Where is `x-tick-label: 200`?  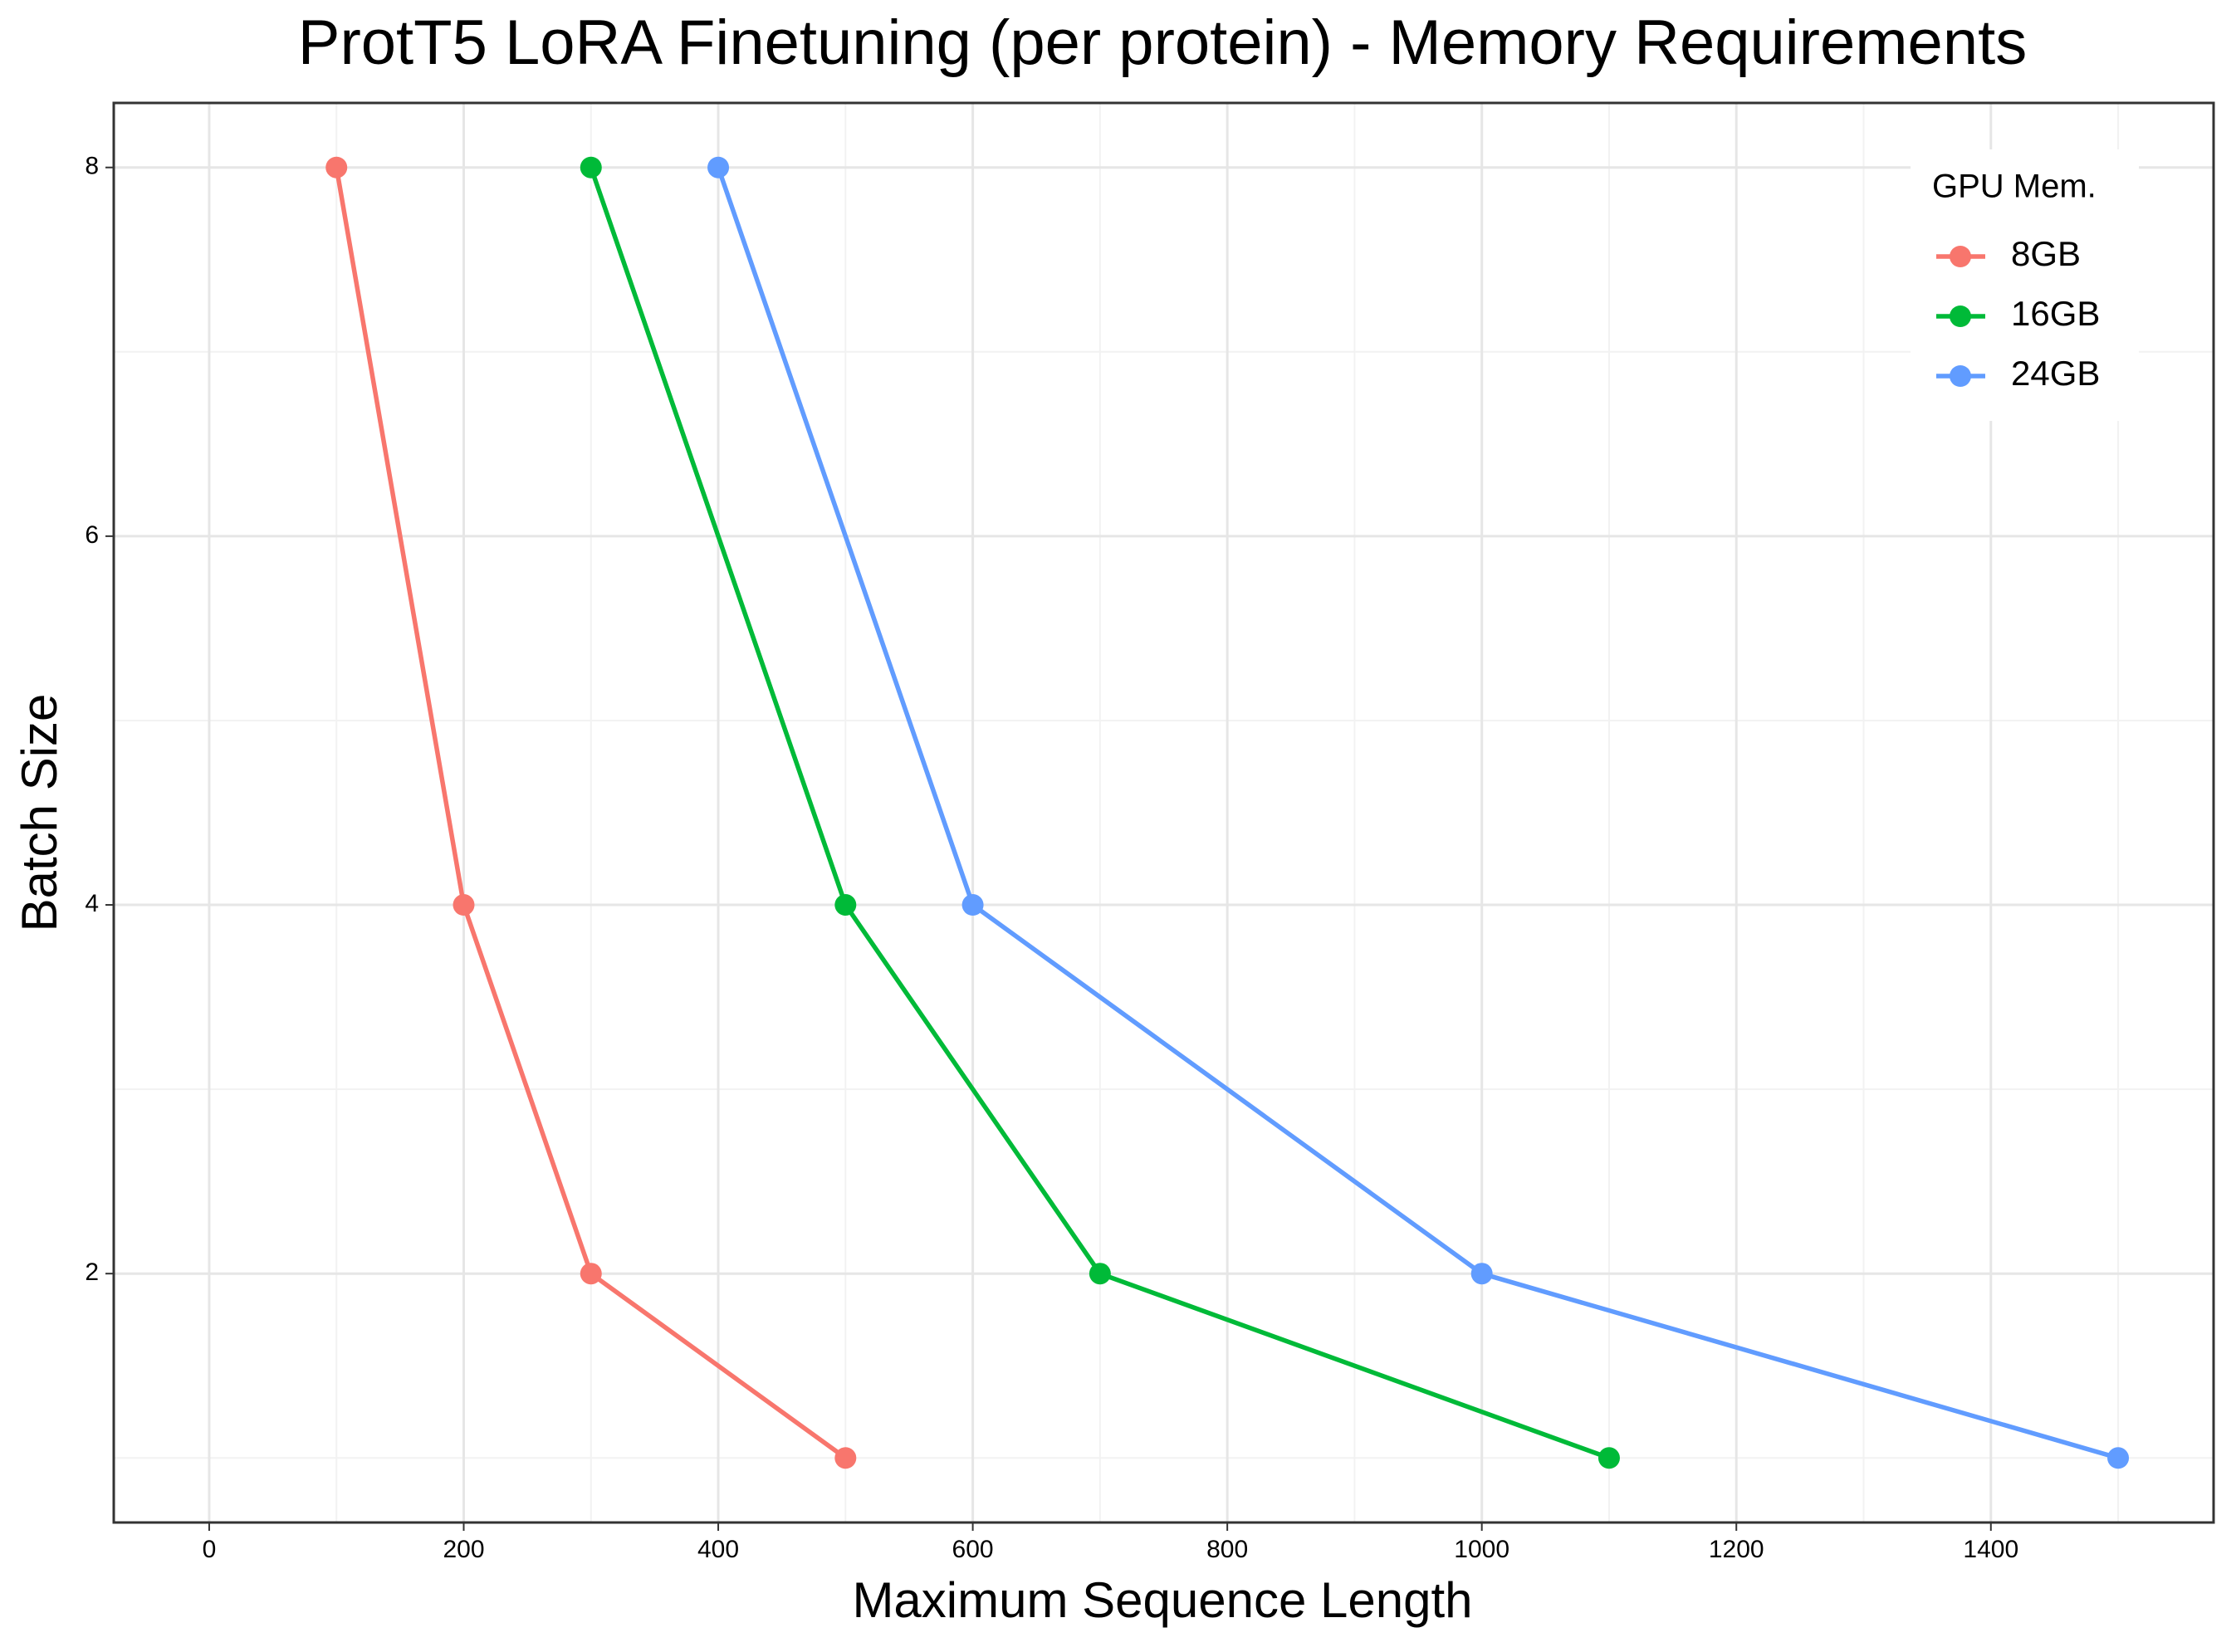 x-tick-label: 200 is located at coordinates (464, 1549).